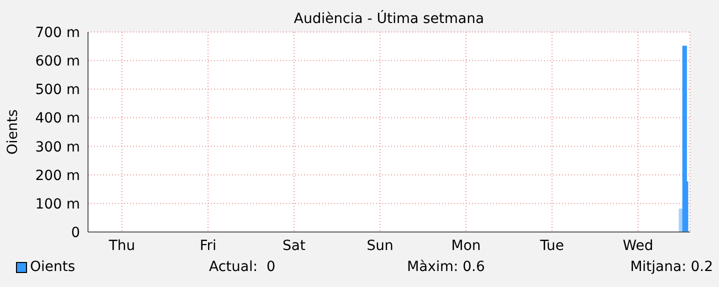  I want to click on y-tick-label: 300 m, so click(57, 147).